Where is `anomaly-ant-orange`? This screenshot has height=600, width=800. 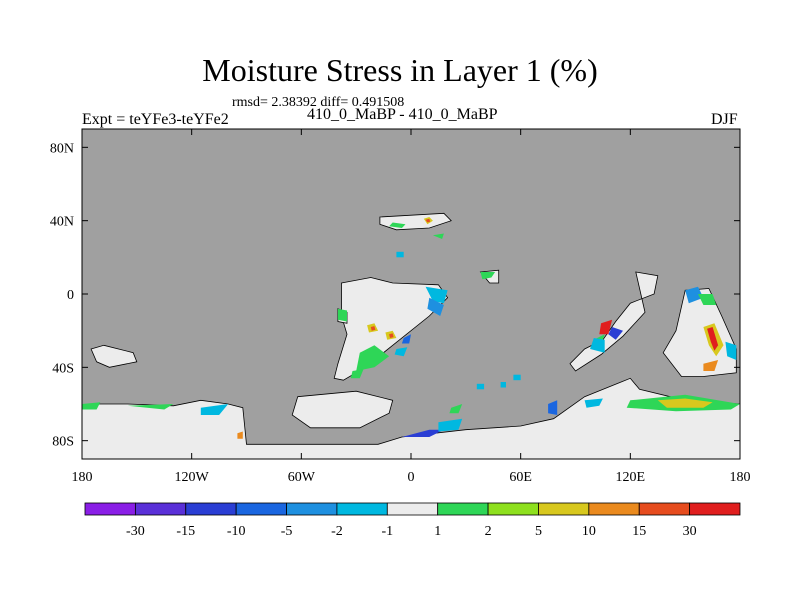 anomaly-ant-orange is located at coordinates (240, 435).